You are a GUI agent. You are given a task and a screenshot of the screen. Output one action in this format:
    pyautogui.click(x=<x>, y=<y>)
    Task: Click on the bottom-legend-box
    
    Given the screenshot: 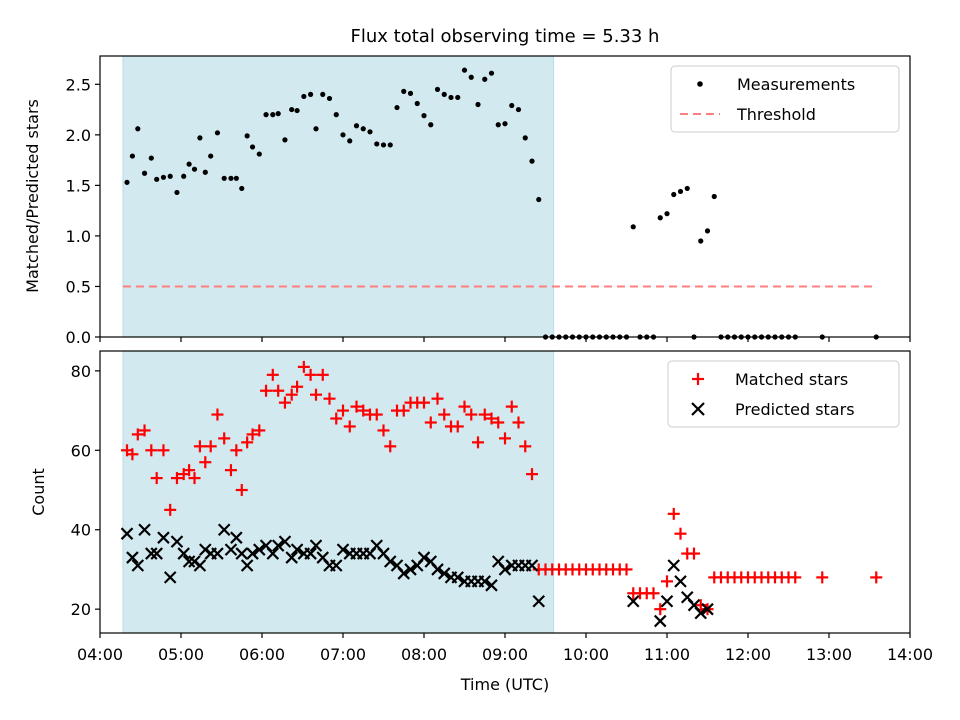 What is the action you would take?
    pyautogui.click(x=783, y=394)
    